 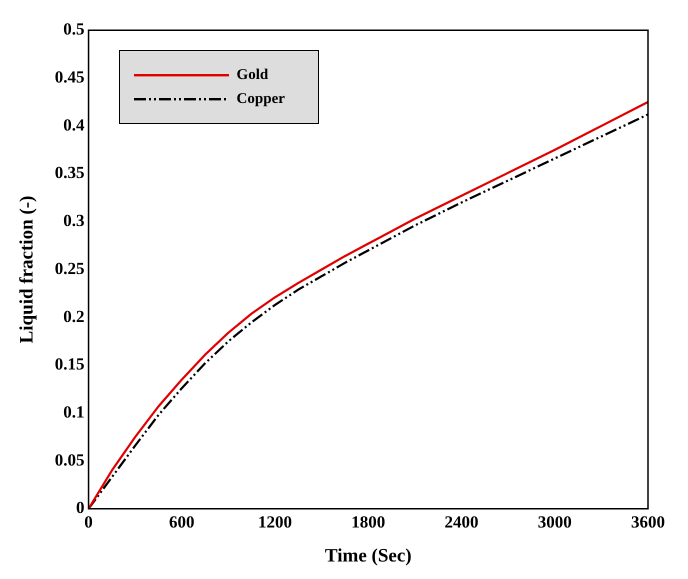 I want to click on y-tick-label: 0.35, so click(x=69, y=172).